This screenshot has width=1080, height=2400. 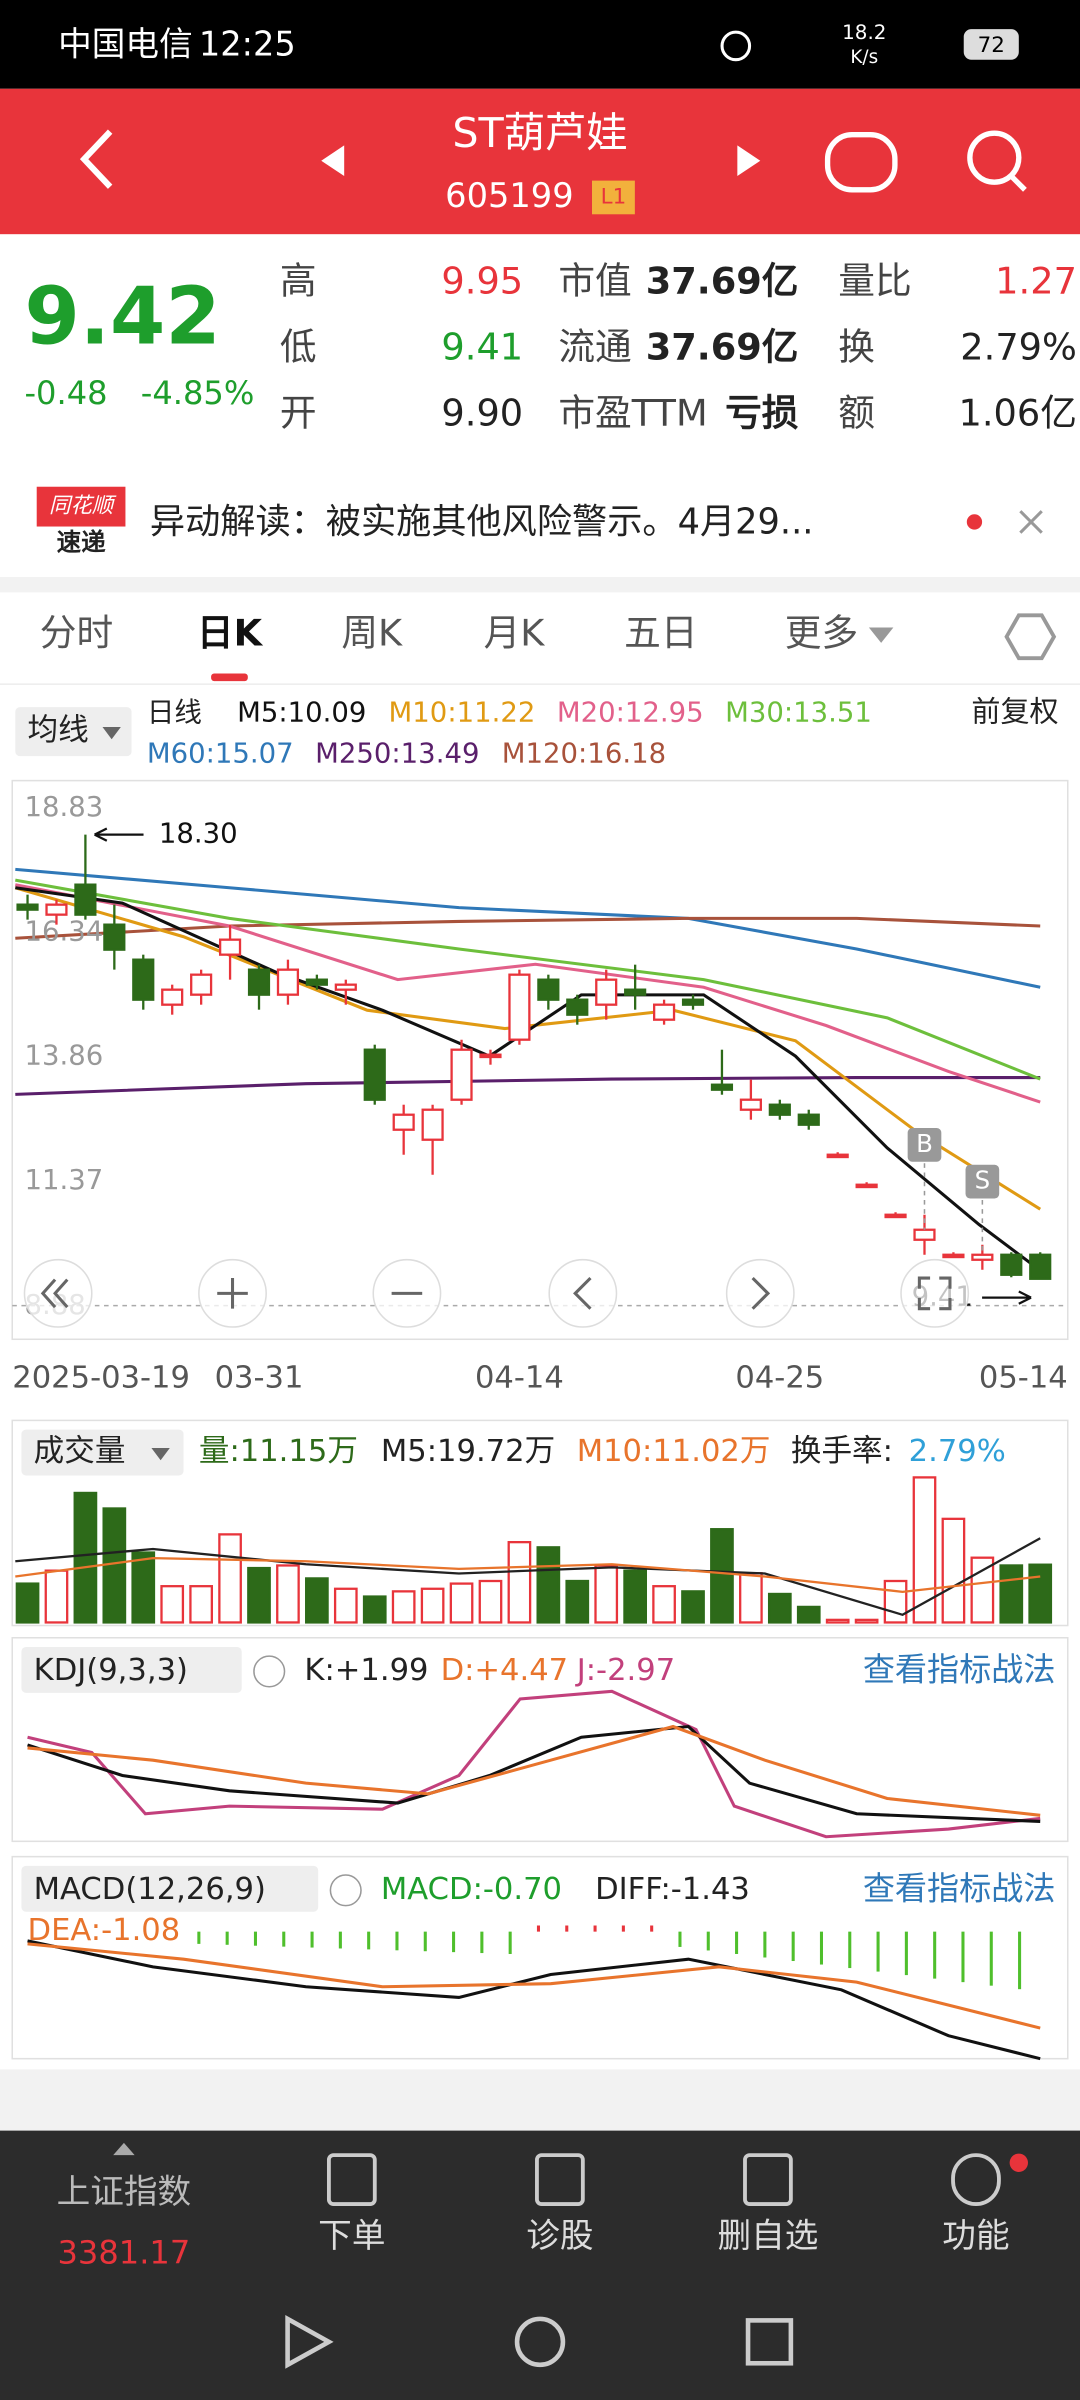 What do you see at coordinates (96, 159) in the screenshot?
I see `back-button` at bounding box center [96, 159].